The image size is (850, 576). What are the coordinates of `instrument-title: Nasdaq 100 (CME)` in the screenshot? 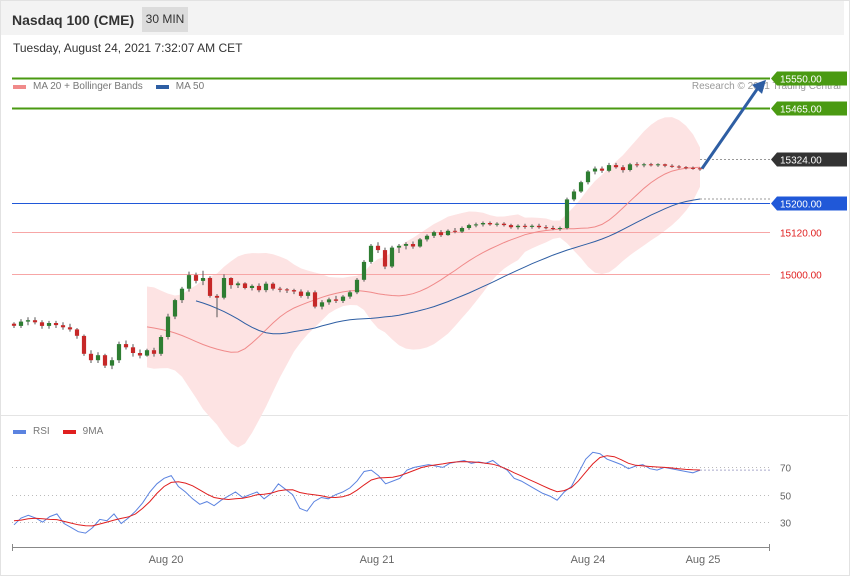 It's located at (73, 20).